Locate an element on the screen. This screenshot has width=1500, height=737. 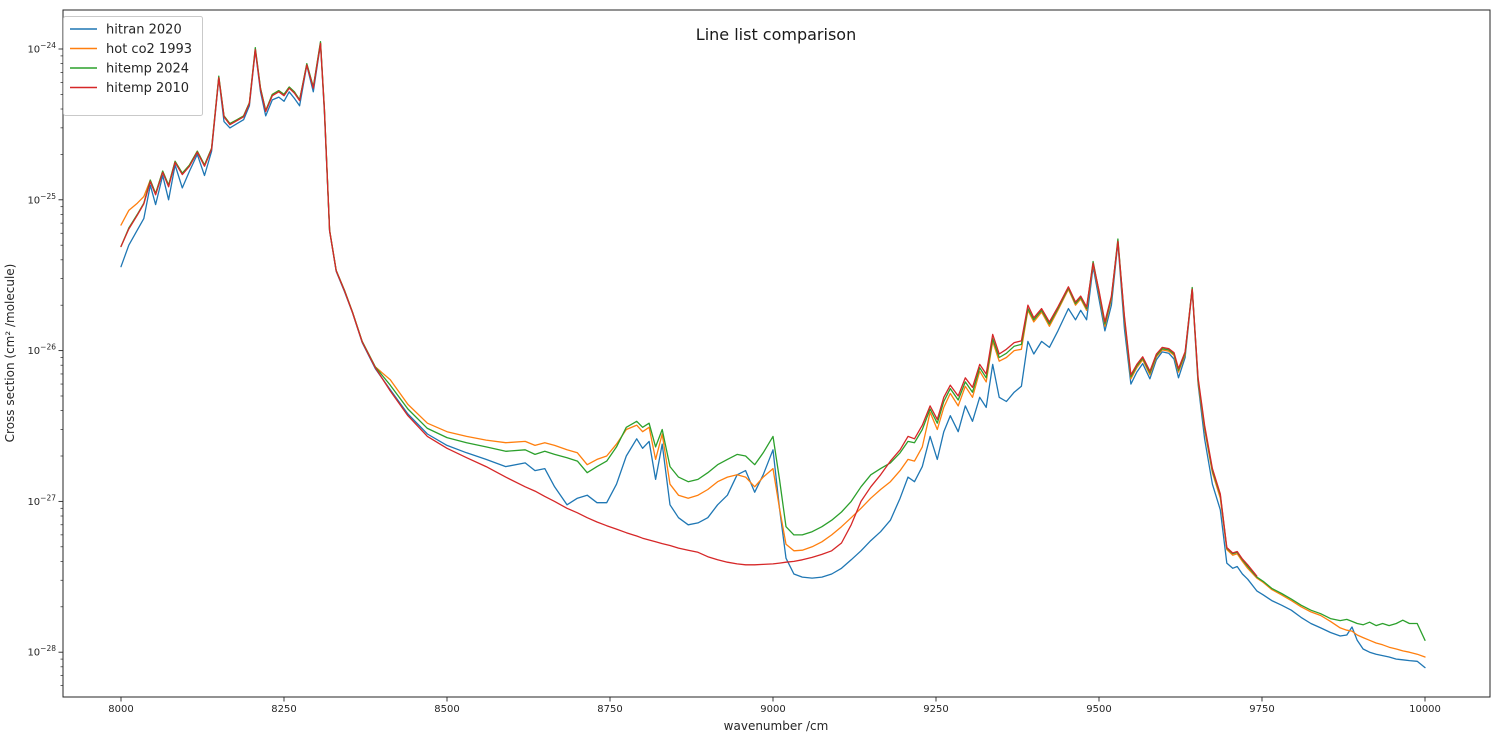
x-tick-label: 8000 is located at coordinates (120, 709).